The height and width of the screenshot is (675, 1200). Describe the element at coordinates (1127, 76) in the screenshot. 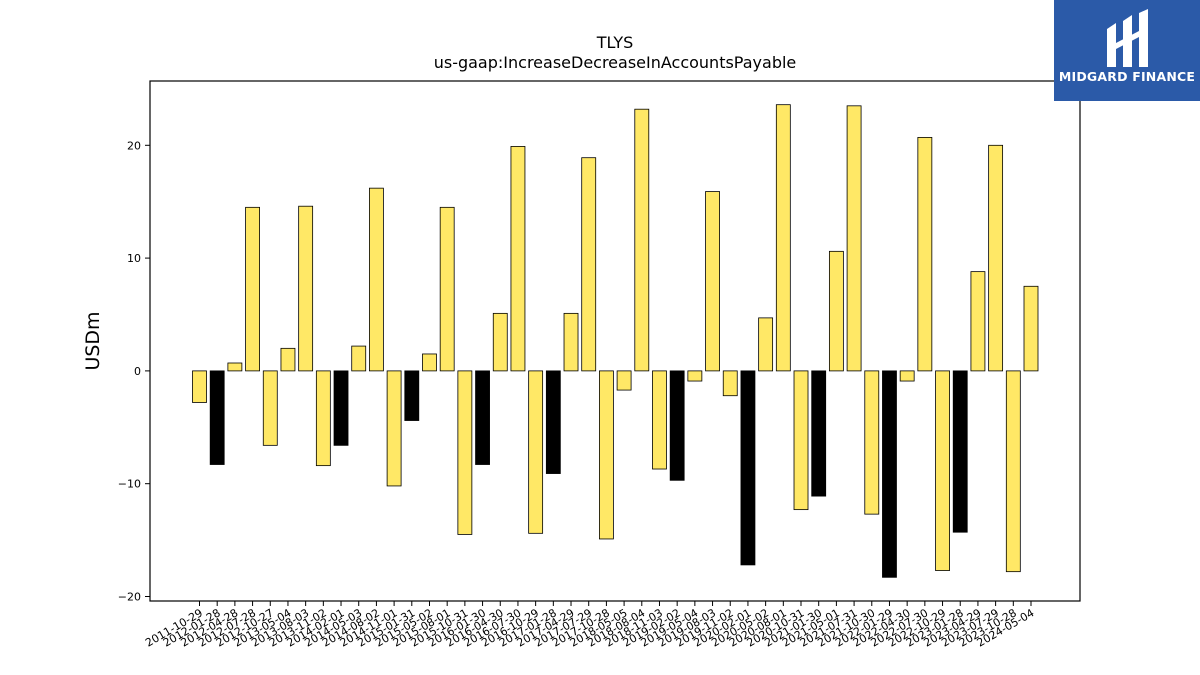

I see `brand-name: MIDGARD FINANCE` at that location.